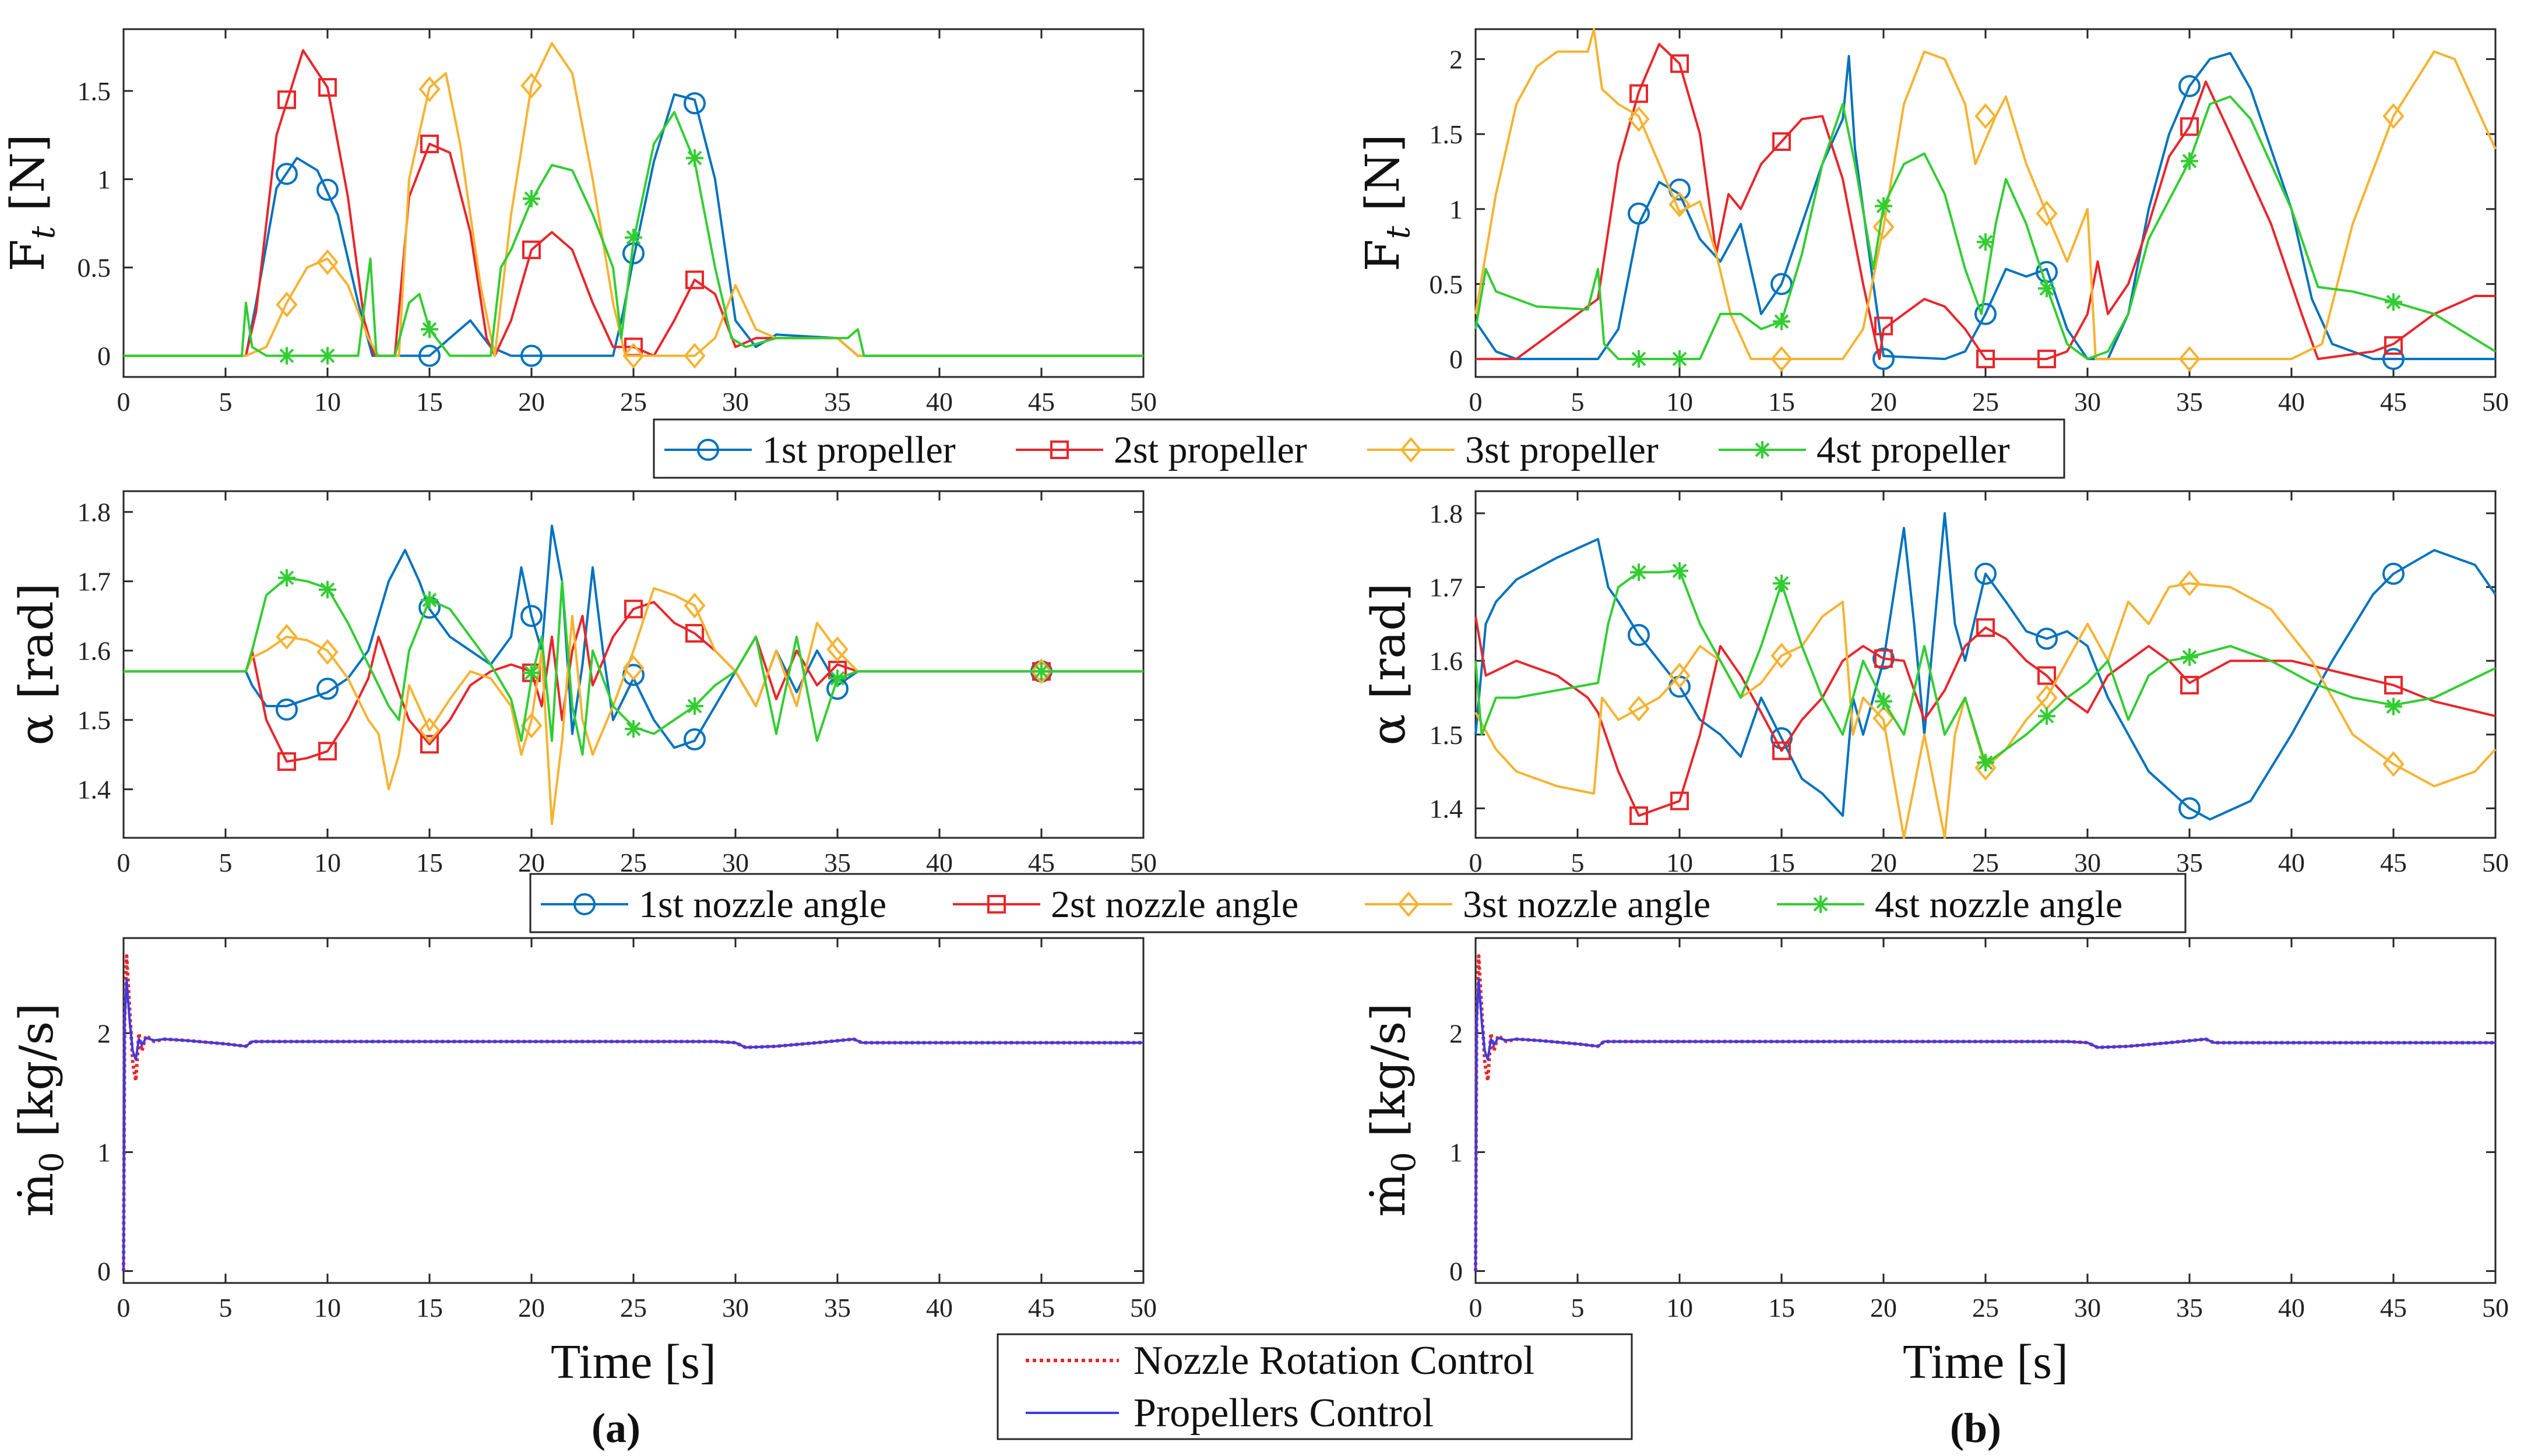 Image resolution: width=2524 pixels, height=1456 pixels. What do you see at coordinates (1041, 402) in the screenshot?
I see `x-tick-label: 45` at bounding box center [1041, 402].